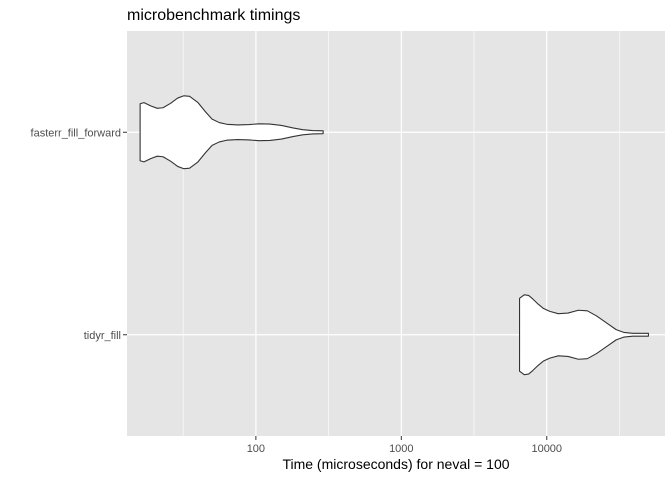  What do you see at coordinates (584, 335) in the screenshot?
I see `violin-tidyr-fill` at bounding box center [584, 335].